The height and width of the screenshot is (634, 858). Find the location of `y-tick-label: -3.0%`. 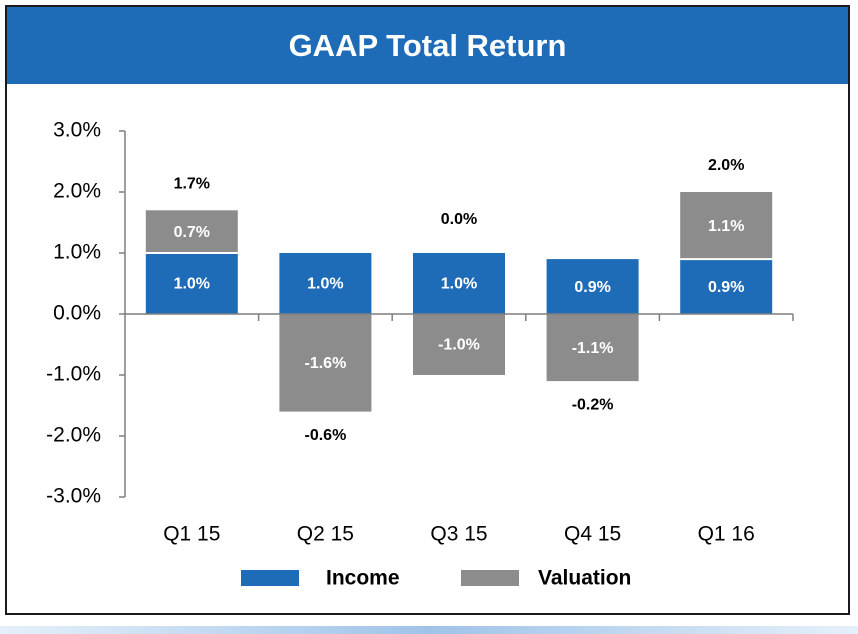

y-tick-label: -3.0% is located at coordinates (73, 496).